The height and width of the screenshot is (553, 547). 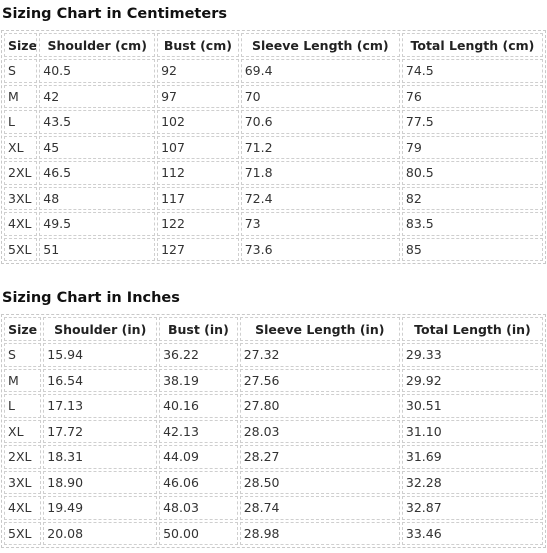 What do you see at coordinates (319, 457) in the screenshot?
I see `measurement-cell: 28.27` at bounding box center [319, 457].